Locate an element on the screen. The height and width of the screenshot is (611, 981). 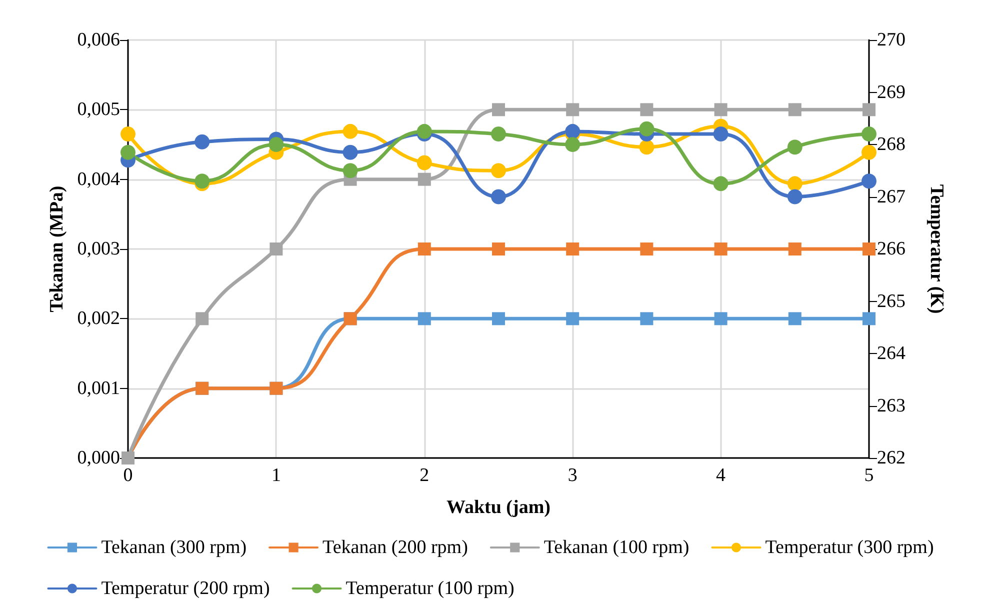
x-tick-label: 1 is located at coordinates (276, 475).